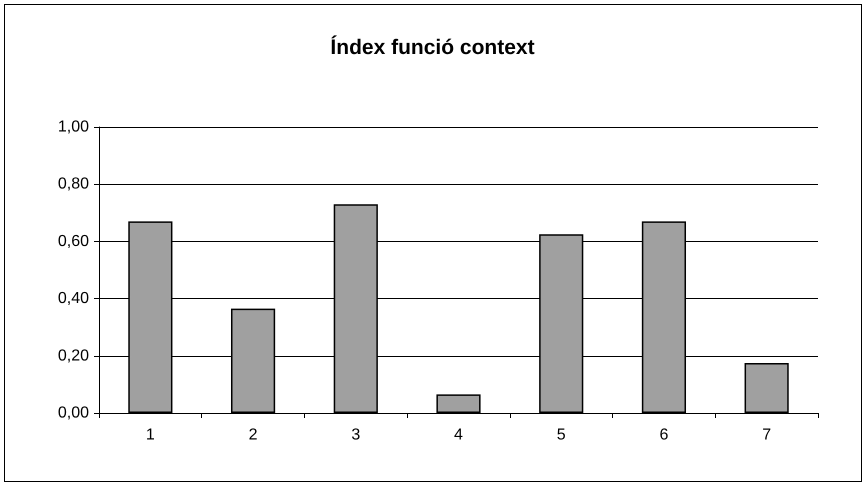 The width and height of the screenshot is (865, 486). I want to click on y-tick-label: 1,00, so click(74, 127).